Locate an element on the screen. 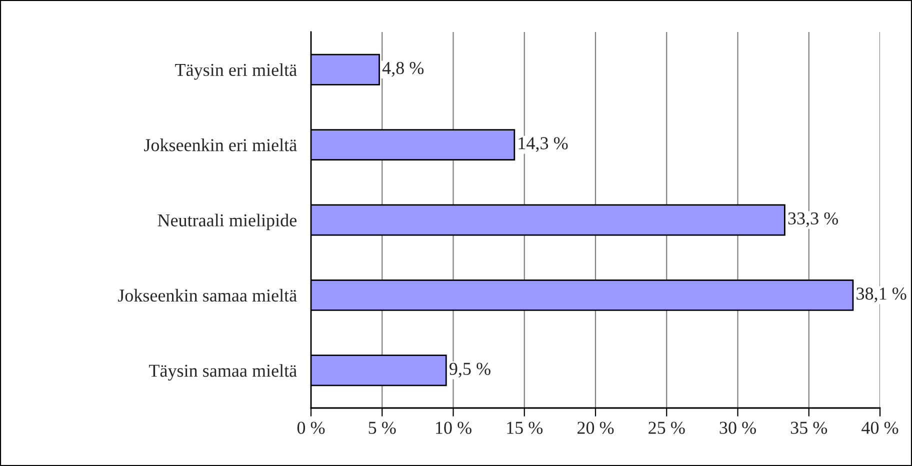 This screenshot has height=466, width=912. y-tick-label: Neutraali mielipide is located at coordinates (227, 222).